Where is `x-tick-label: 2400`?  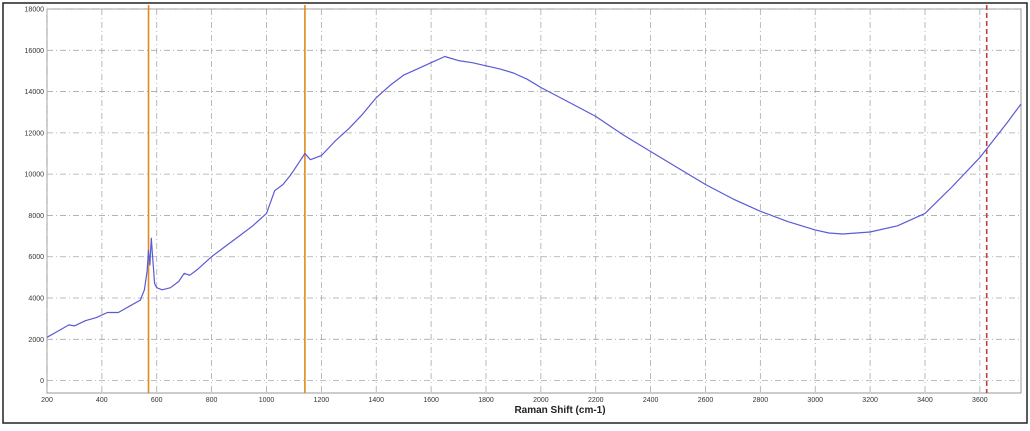 x-tick-label: 2400 is located at coordinates (651, 400).